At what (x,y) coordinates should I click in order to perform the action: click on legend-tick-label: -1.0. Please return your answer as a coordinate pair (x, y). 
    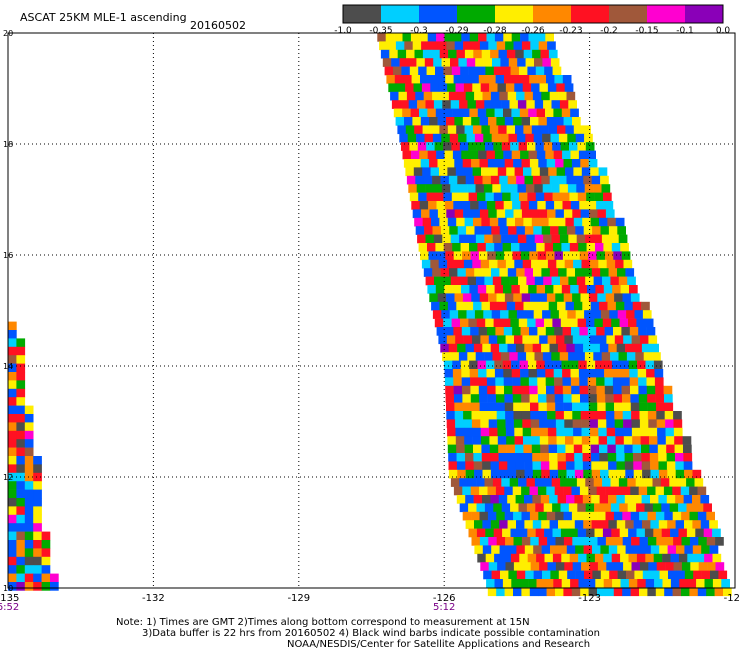
    Looking at the image, I should click on (343, 31).